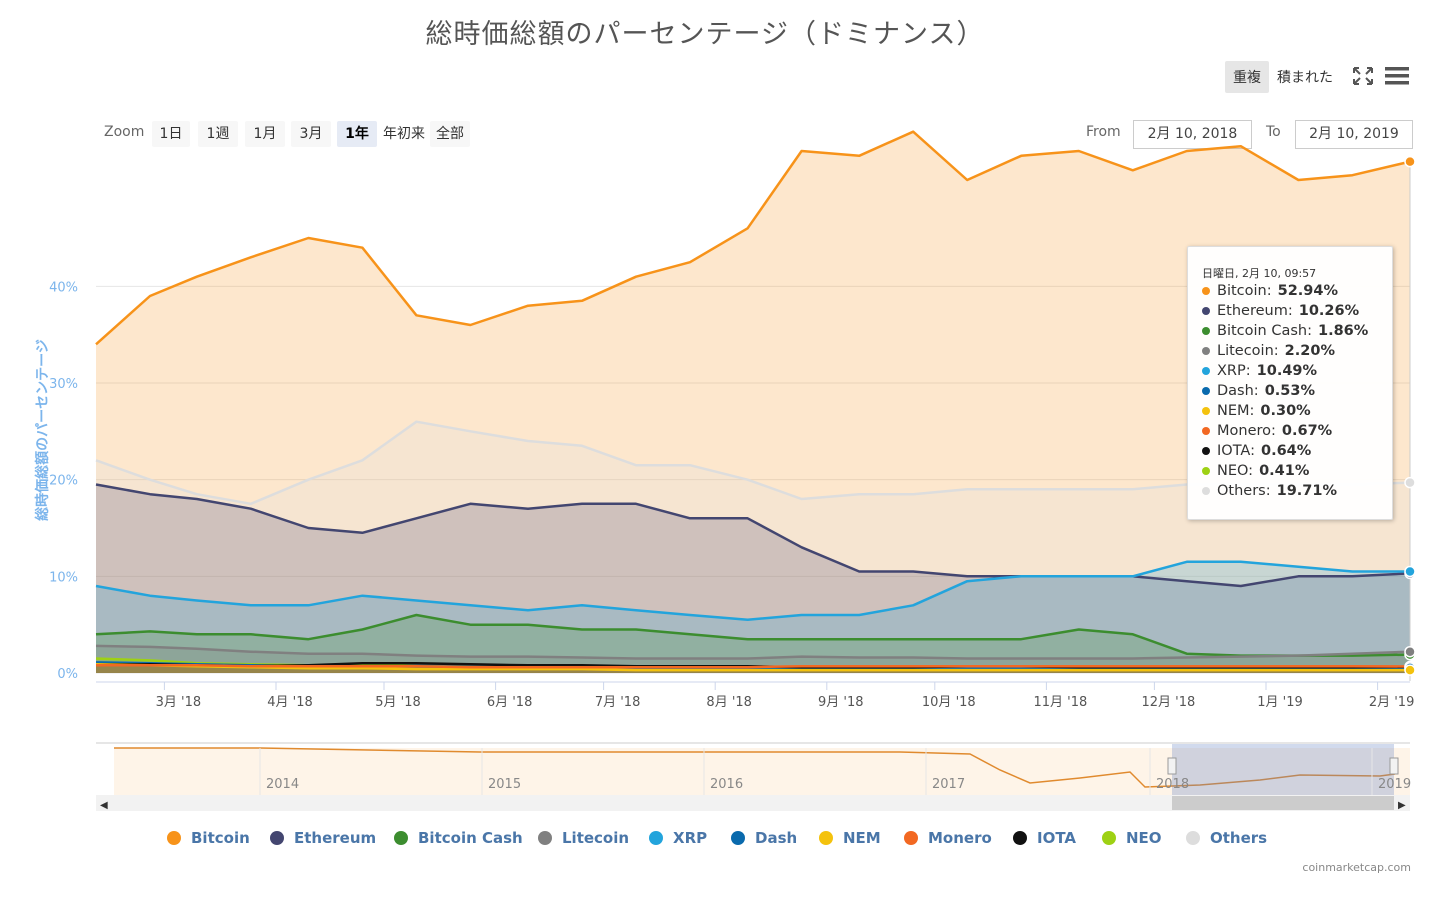 The width and height of the screenshot is (1437, 913). Describe the element at coordinates (1234, 371) in the screenshot. I see `tooltip-series-name: XRP:` at that location.